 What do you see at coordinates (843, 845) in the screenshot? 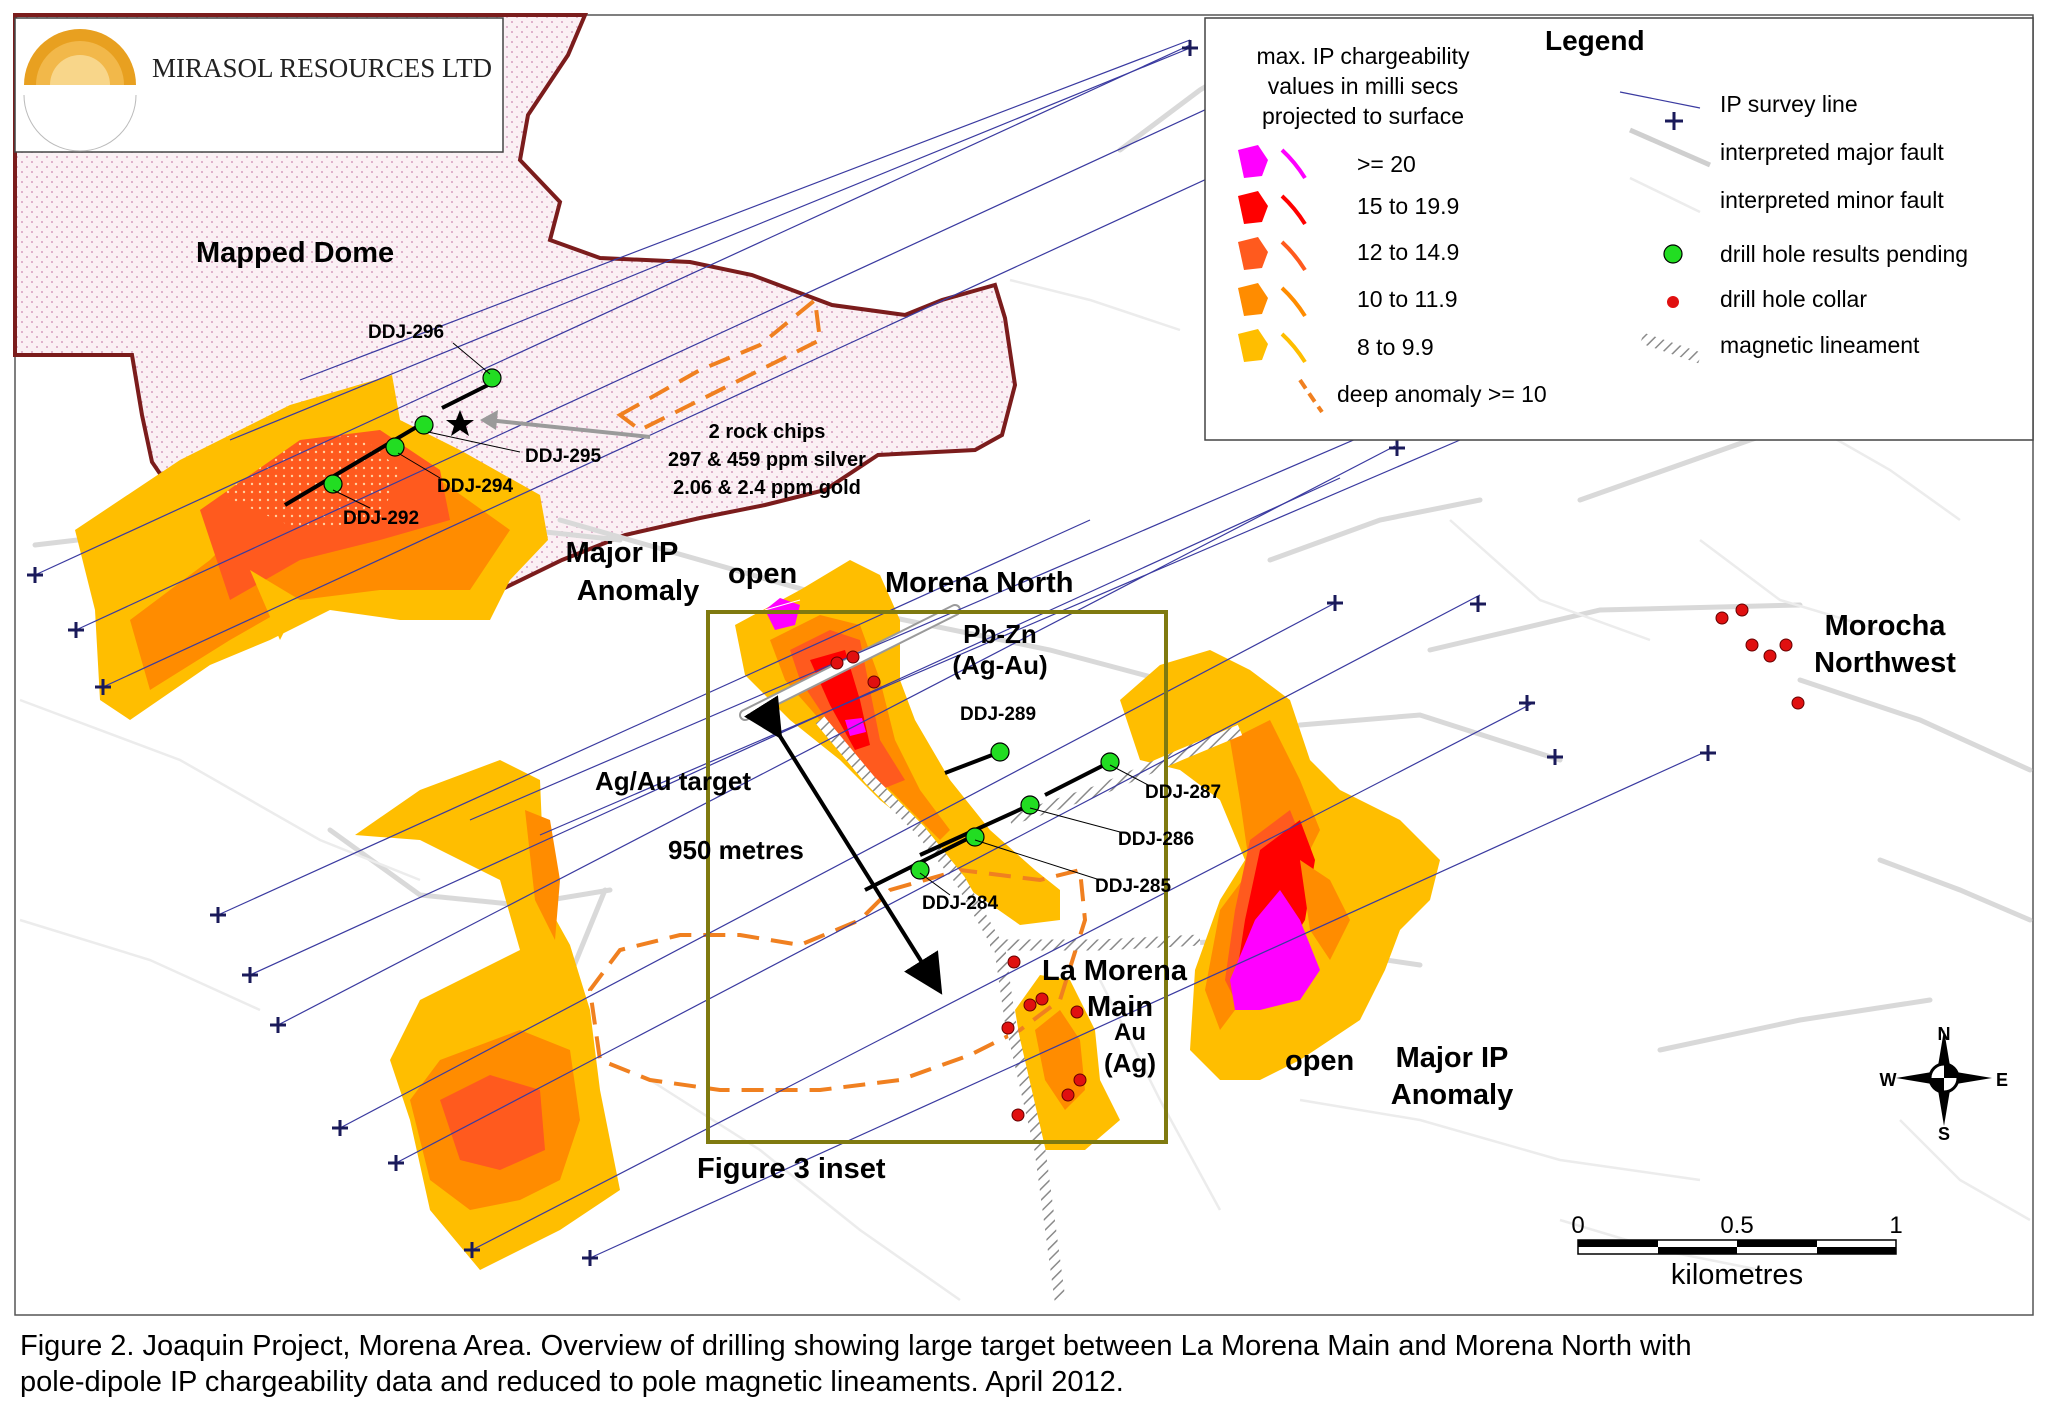
I see `distance-arrow` at bounding box center [843, 845].